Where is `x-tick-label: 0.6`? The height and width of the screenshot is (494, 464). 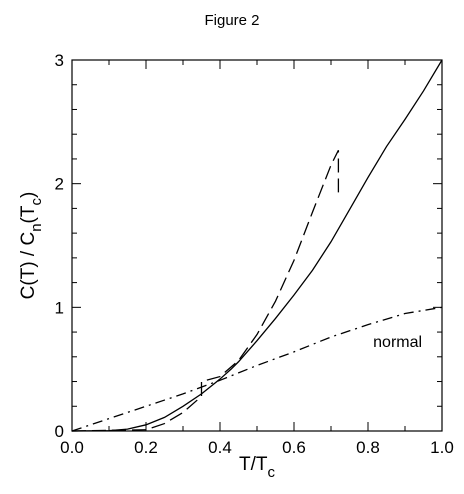 x-tick-label: 0.6 is located at coordinates (294, 447).